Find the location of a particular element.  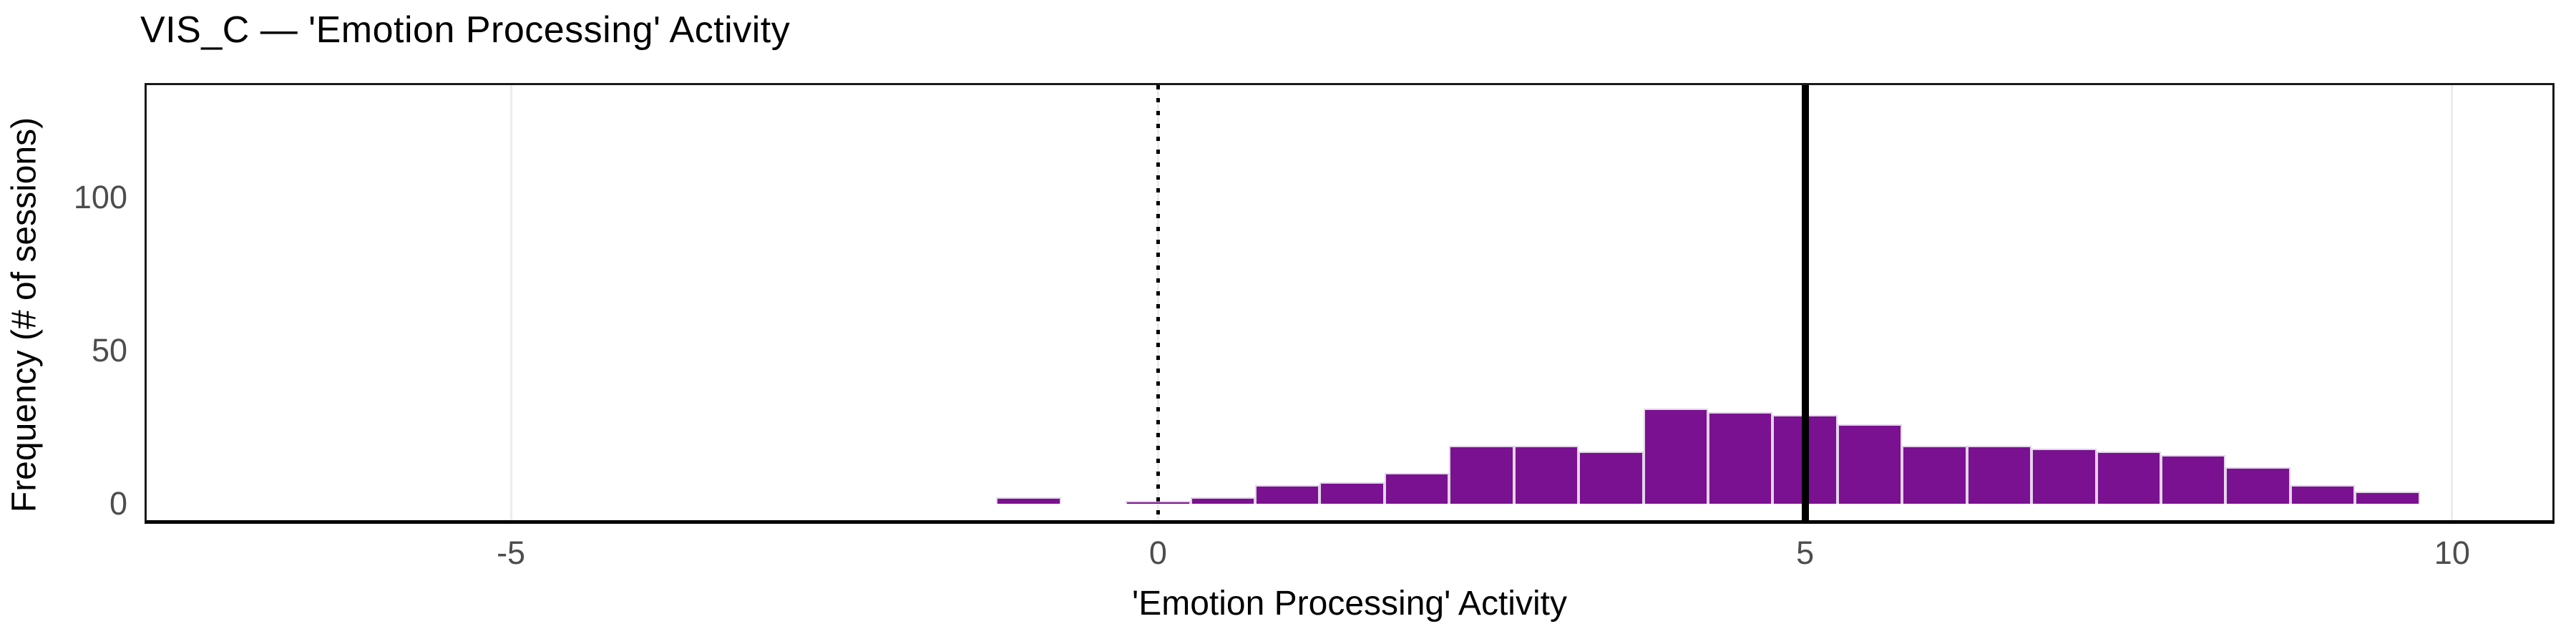

x-axis-title: 'Emotion Processing' Activity is located at coordinates (1349, 604).